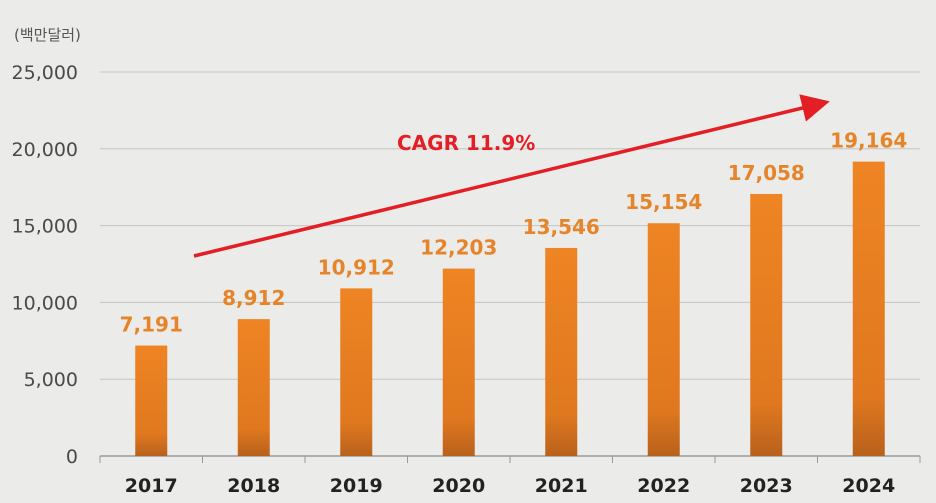 The image size is (936, 503). I want to click on data-label: 7,191, so click(151, 325).